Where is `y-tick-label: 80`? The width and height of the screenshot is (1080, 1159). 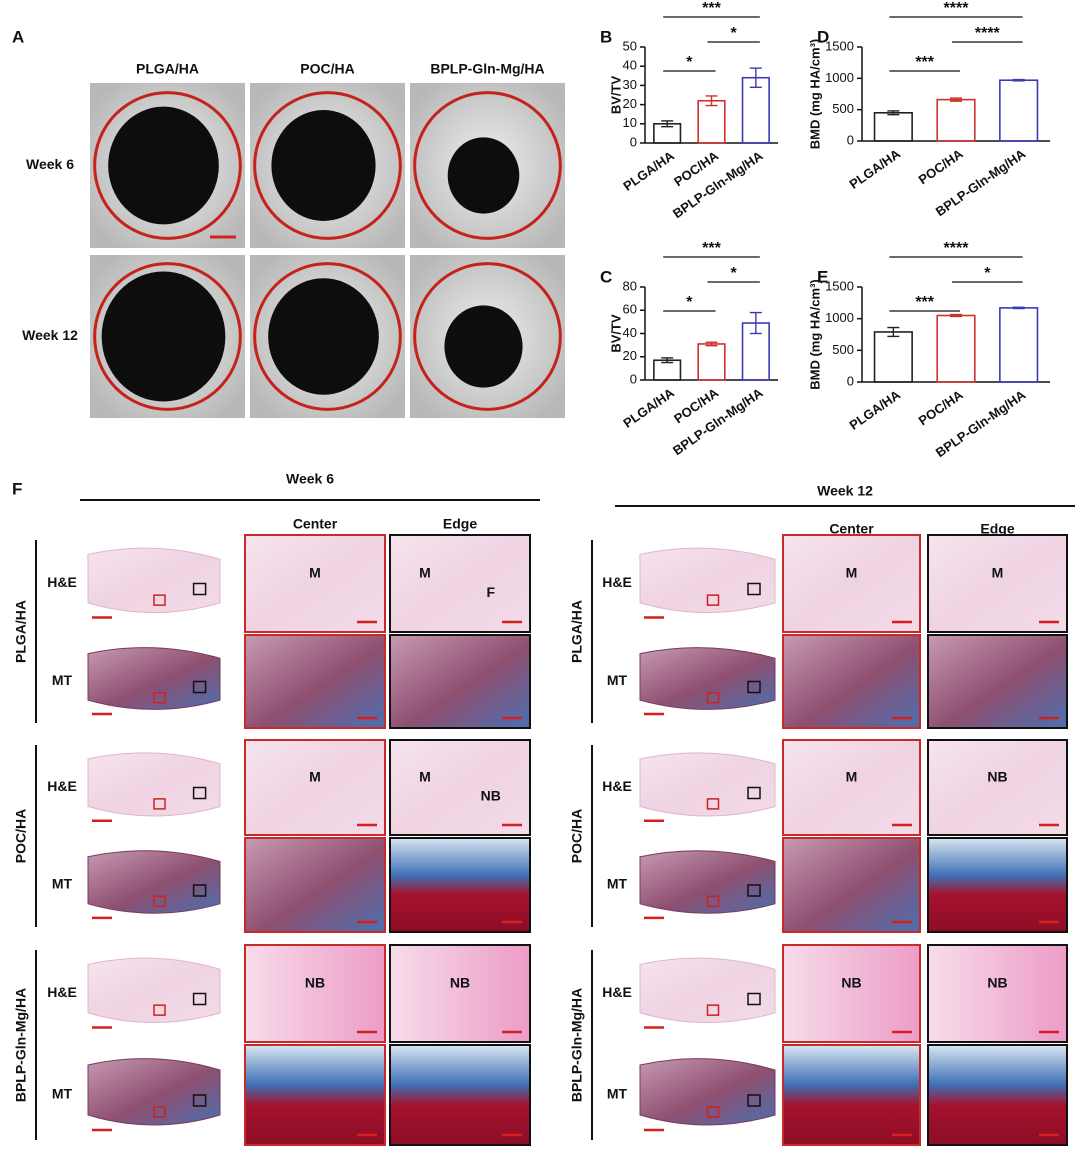
y-tick-label: 80 is located at coordinates (630, 285).